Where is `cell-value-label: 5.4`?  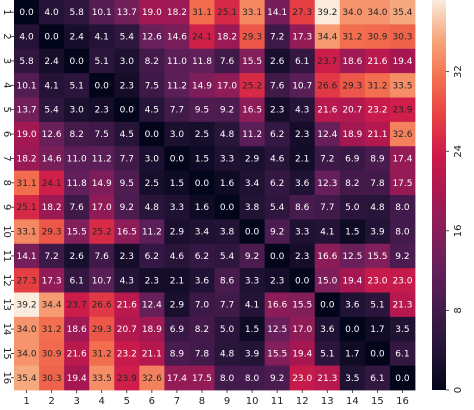 cell-value-label: 5.4 is located at coordinates (51, 111).